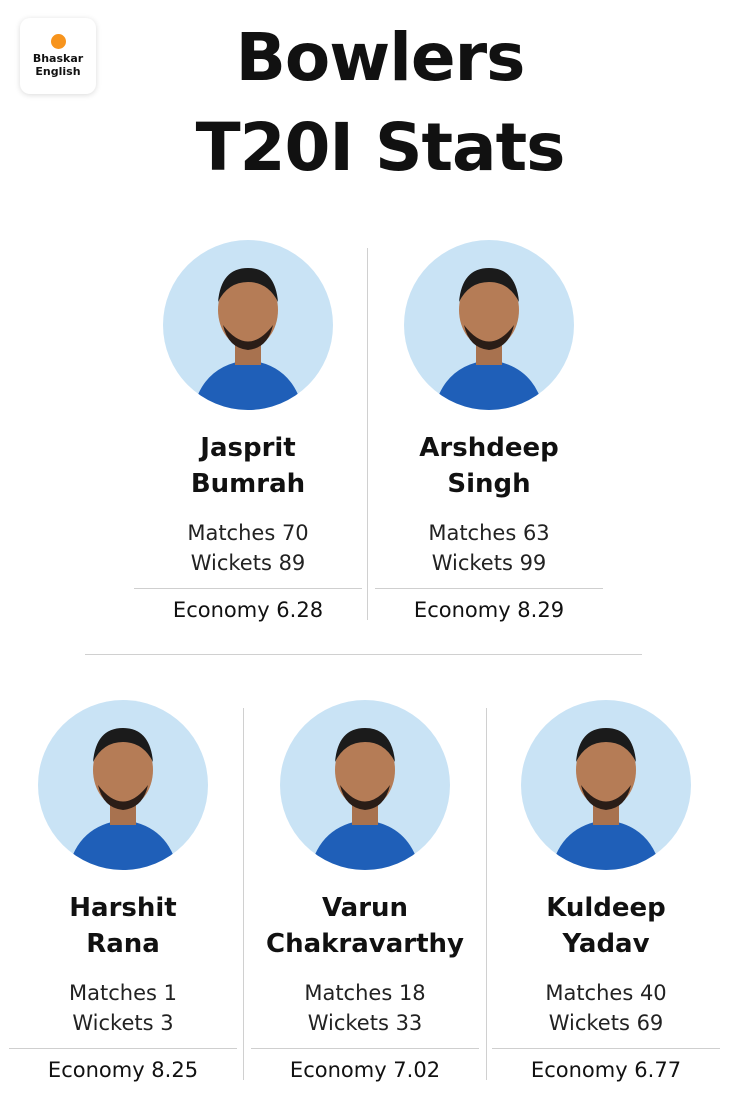 The height and width of the screenshot is (1100, 730). I want to click on wickets-stat: Wickets 3, so click(123, 1023).